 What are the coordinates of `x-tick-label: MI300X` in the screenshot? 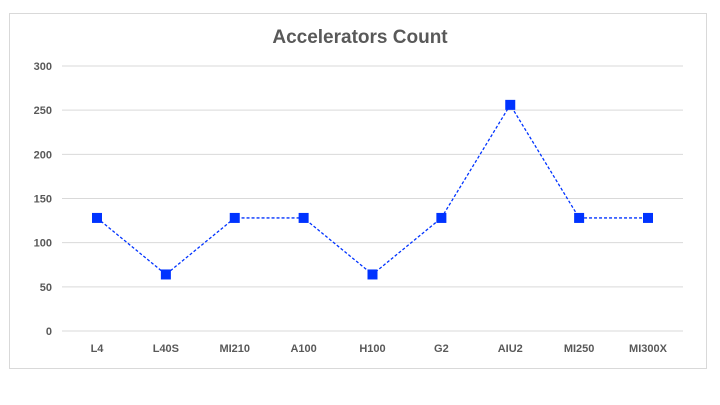 It's located at (648, 349).